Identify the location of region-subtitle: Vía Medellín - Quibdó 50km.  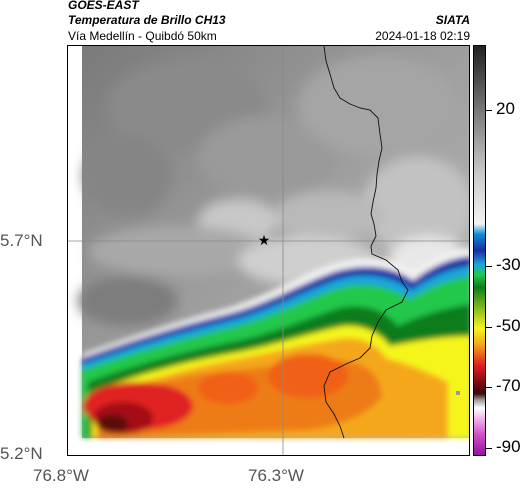
(142, 36).